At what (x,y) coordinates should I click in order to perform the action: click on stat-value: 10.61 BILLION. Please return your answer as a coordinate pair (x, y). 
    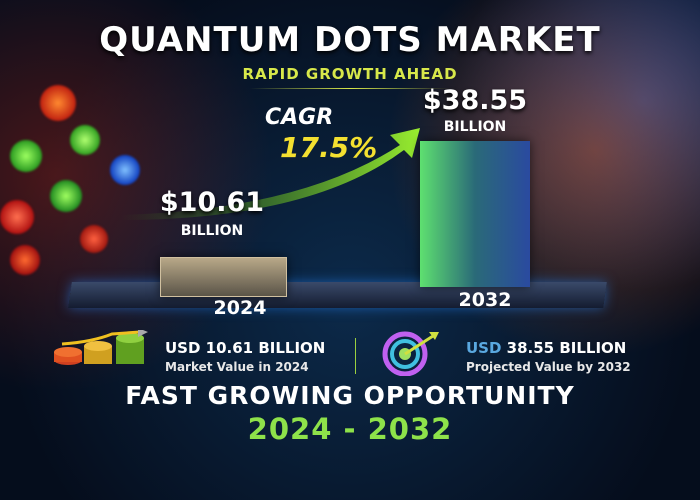
    Looking at the image, I should click on (265, 348).